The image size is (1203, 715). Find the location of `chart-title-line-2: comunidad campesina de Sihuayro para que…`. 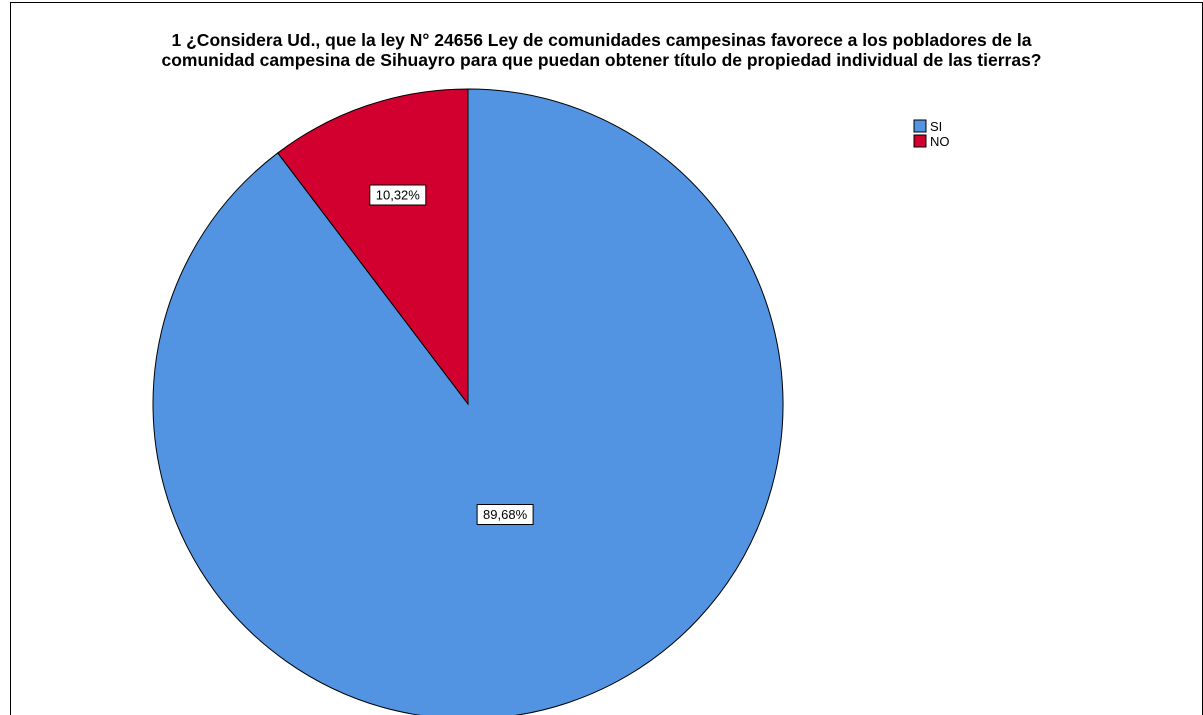

chart-title-line-2: comunidad campesina de Sihuayro para que… is located at coordinates (601, 60).